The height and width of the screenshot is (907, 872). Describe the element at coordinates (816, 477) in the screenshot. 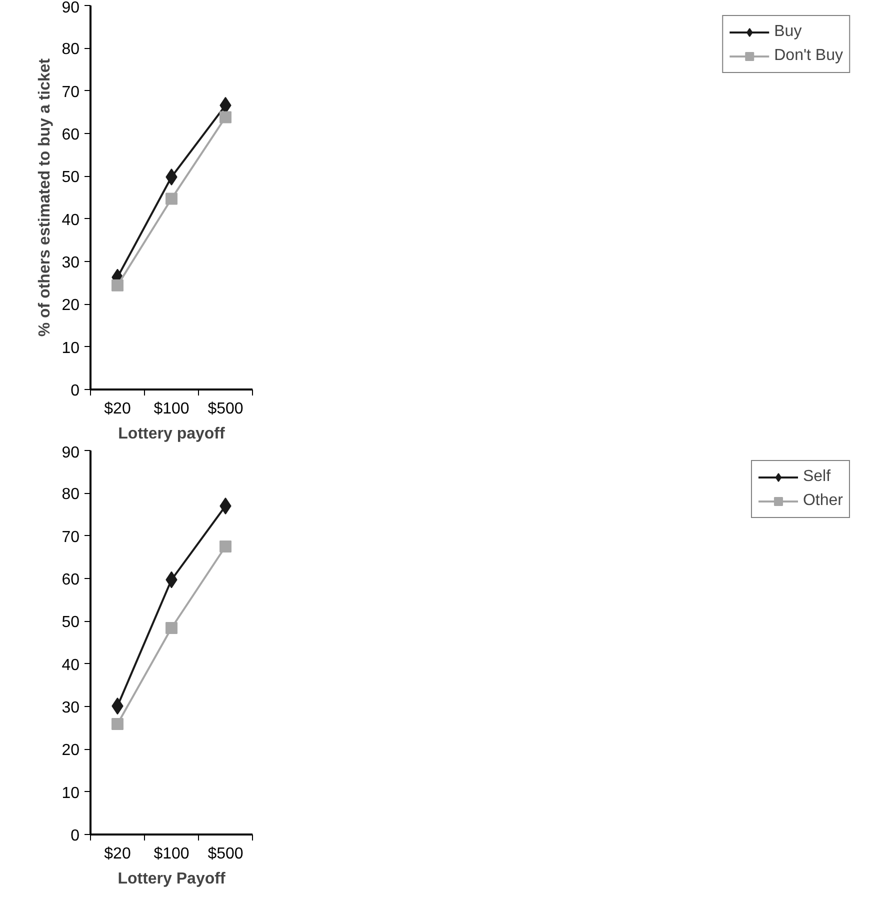

I see `legend-label: Self` at that location.